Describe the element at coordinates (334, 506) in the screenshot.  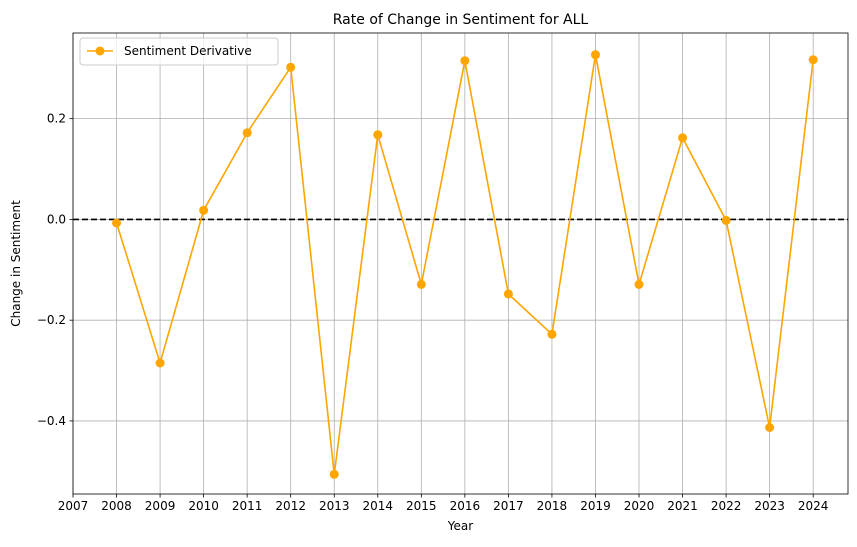
I see `x-tick-label: 2013` at that location.